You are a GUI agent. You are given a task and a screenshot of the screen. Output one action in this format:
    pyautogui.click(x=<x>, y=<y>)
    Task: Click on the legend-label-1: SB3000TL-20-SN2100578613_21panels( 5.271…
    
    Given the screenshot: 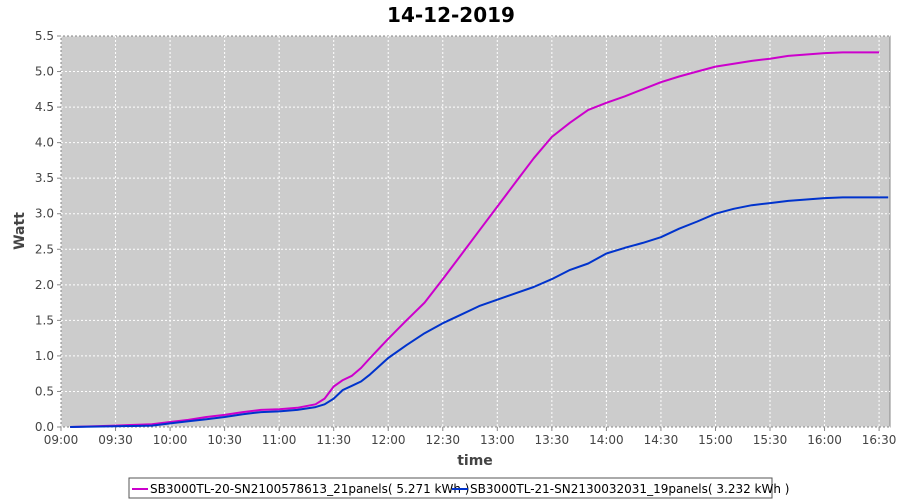 What is the action you would take?
    pyautogui.click(x=309, y=489)
    